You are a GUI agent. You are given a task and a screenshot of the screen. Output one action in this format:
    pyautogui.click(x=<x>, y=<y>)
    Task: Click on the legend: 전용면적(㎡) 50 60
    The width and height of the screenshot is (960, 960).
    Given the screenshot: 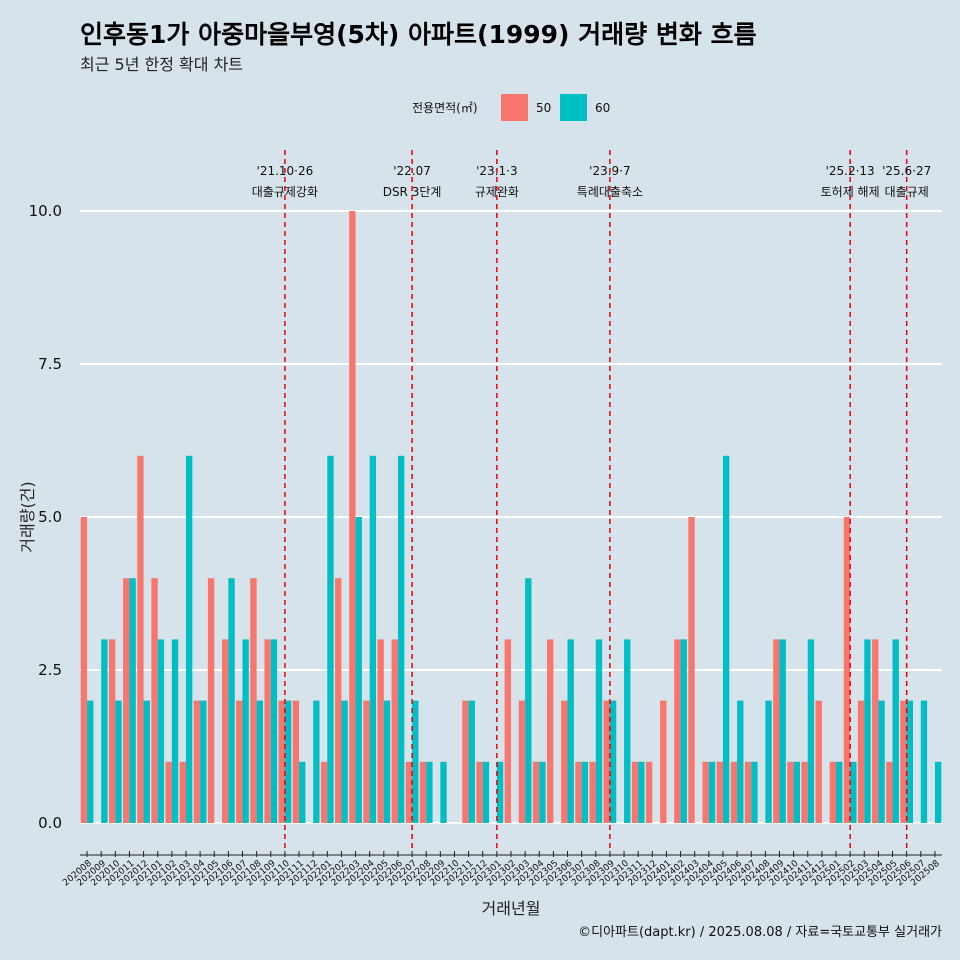 What is the action you would take?
    pyautogui.click(x=511, y=107)
    